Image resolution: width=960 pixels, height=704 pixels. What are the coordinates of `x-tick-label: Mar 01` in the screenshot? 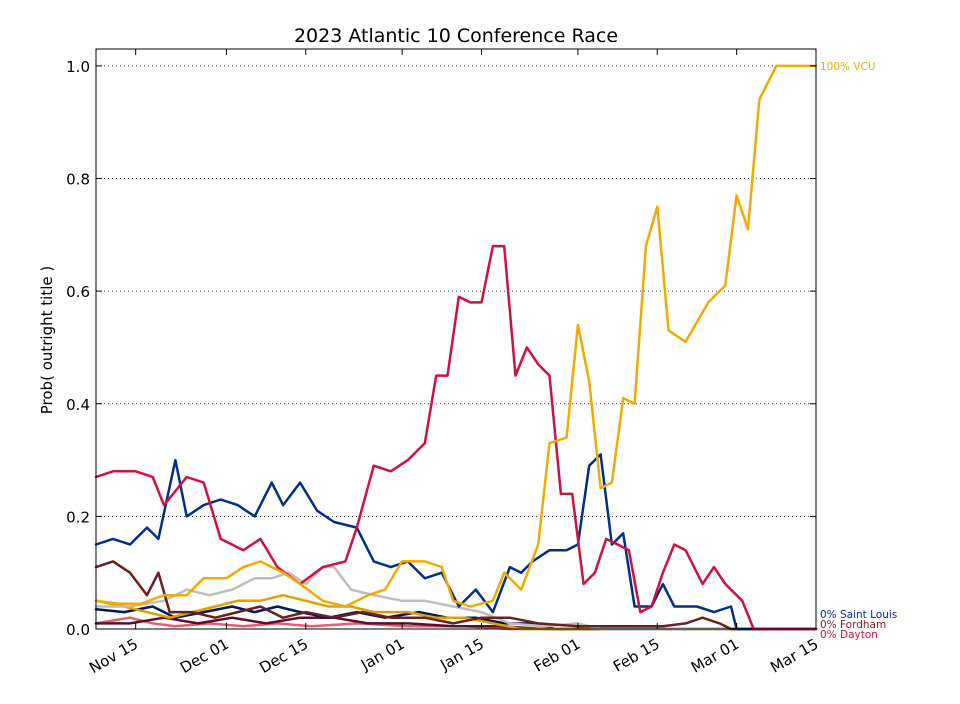 It's located at (715, 656).